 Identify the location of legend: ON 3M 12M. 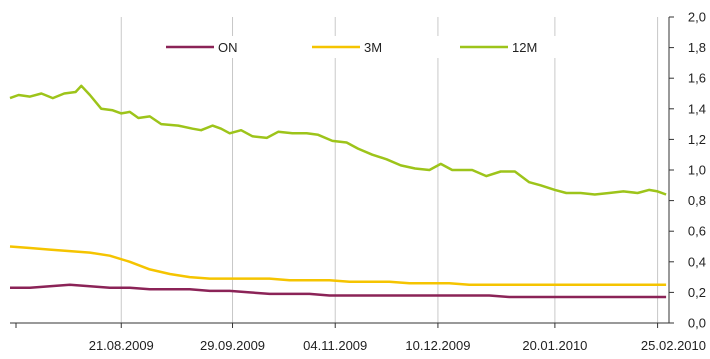
(368, 47).